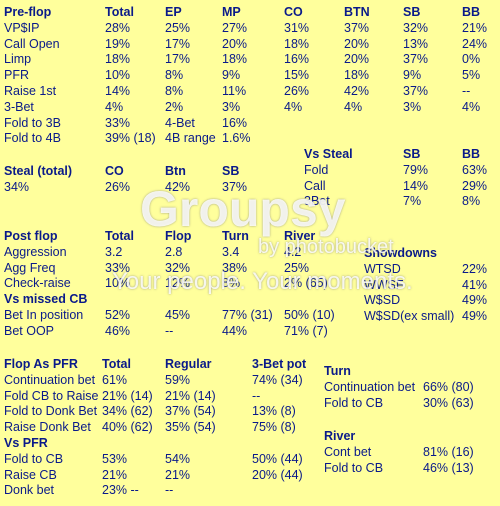  What do you see at coordinates (37, 283) in the screenshot?
I see `stat-label: Check-raise` at bounding box center [37, 283].